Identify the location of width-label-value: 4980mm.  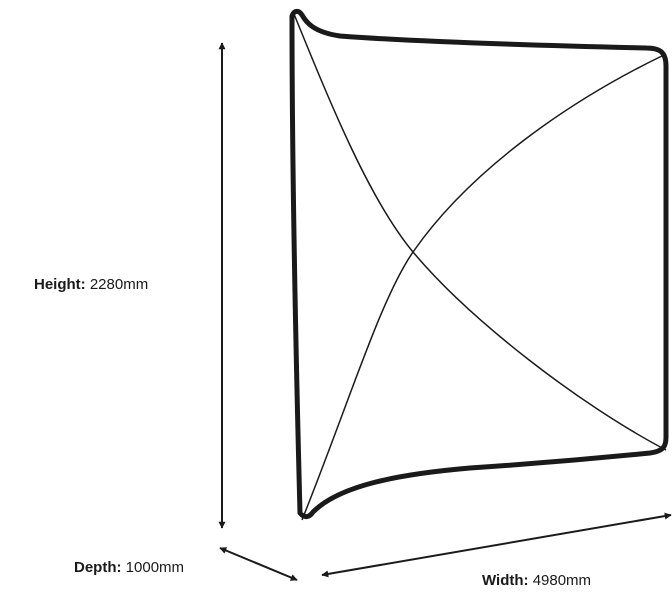
(562, 580).